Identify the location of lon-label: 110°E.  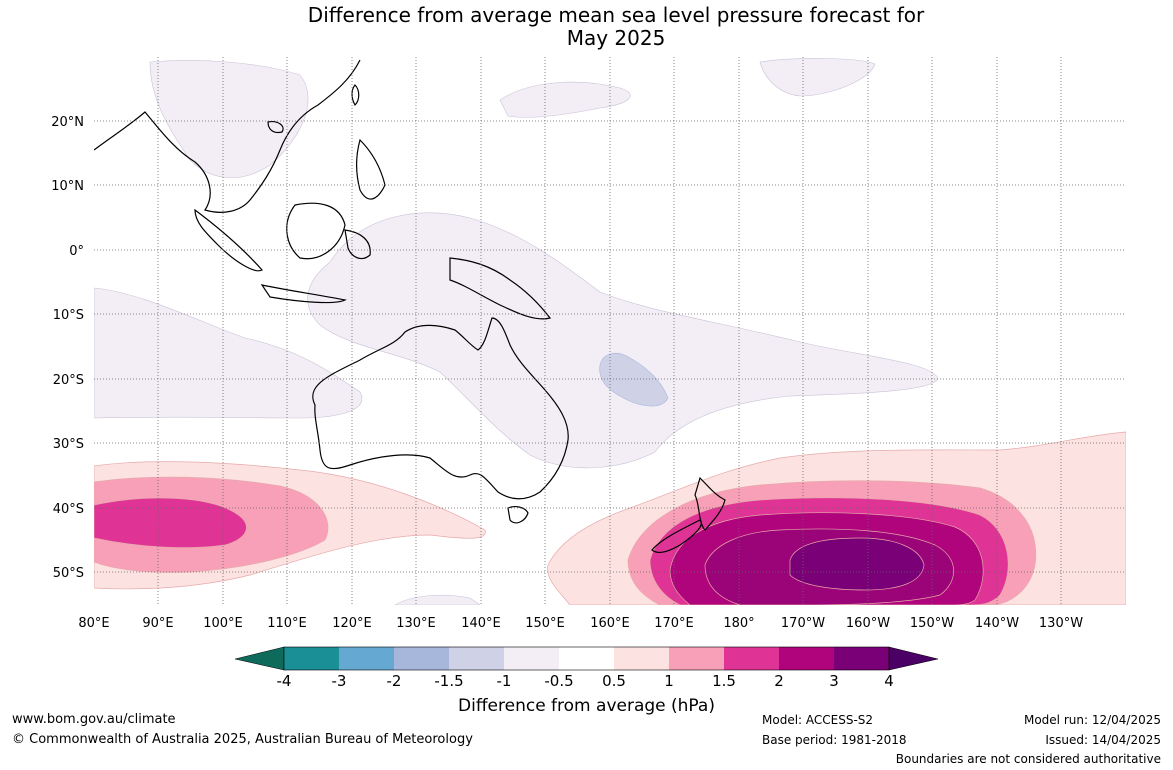
(287, 623).